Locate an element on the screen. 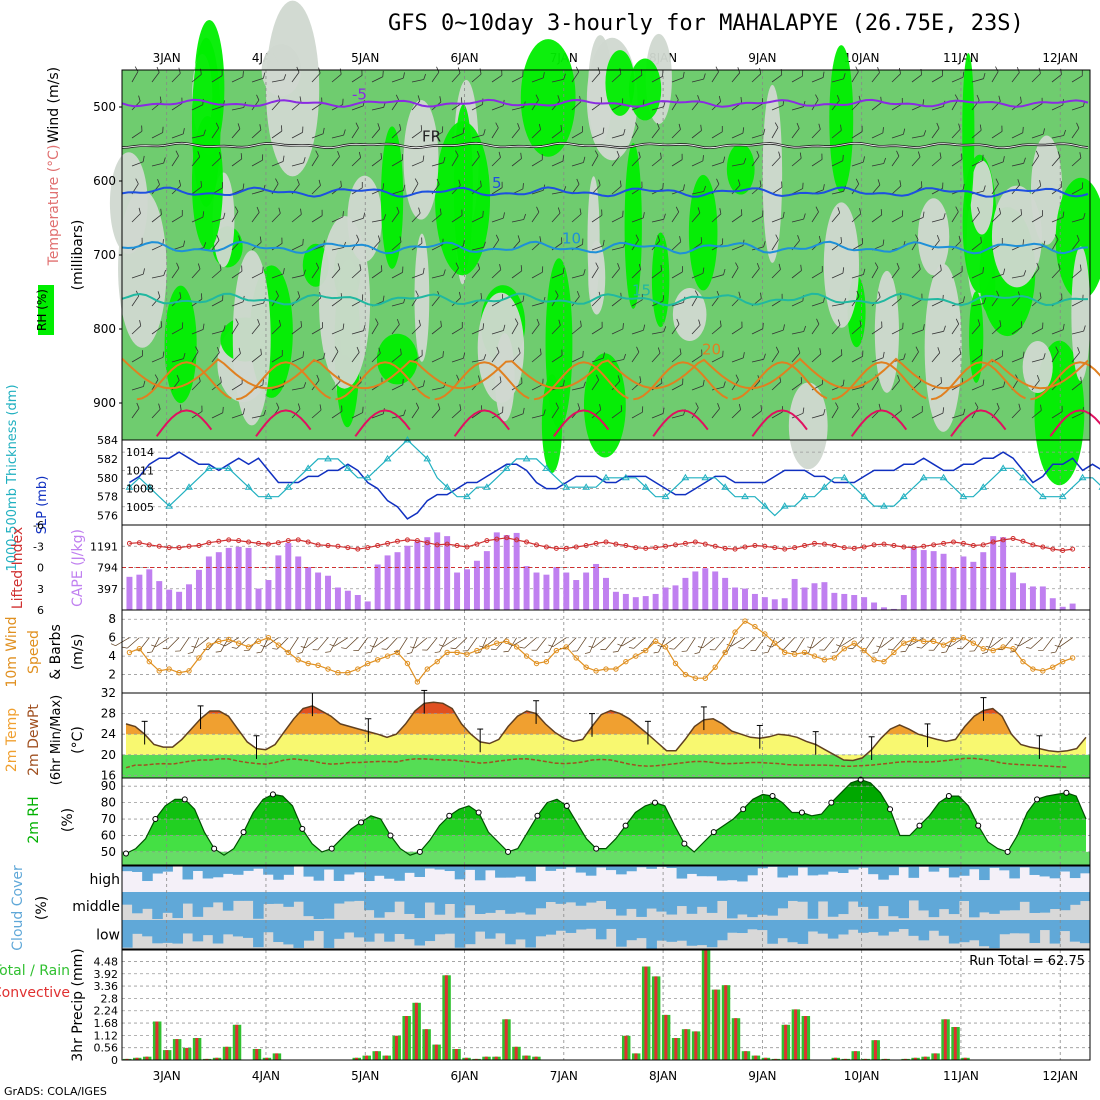 The height and width of the screenshot is (1100, 1100). rh-band is located at coordinates (606, 811).